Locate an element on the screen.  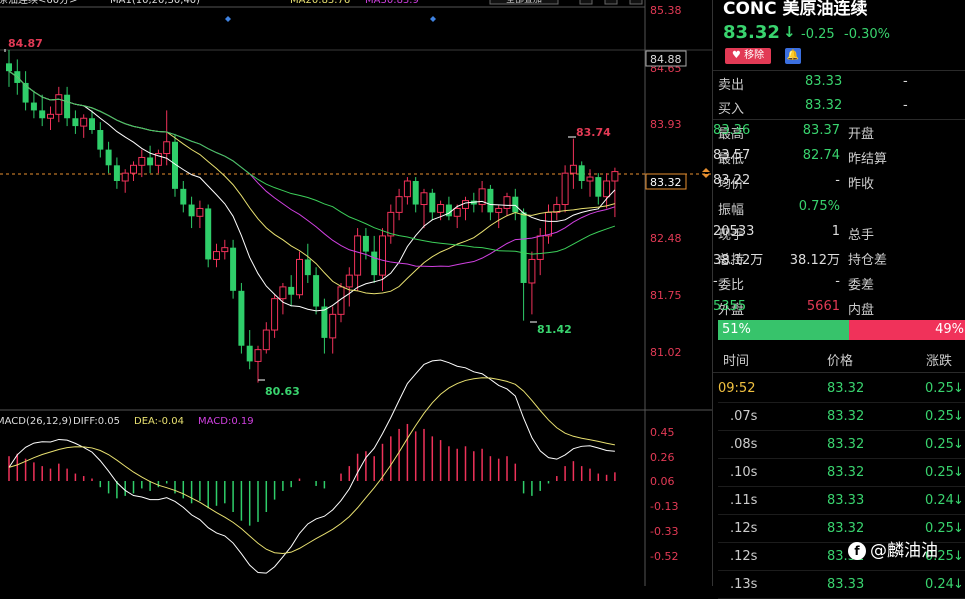
trade-row: .07s 83.32 0.25 ↓ is located at coordinates (839, 417).